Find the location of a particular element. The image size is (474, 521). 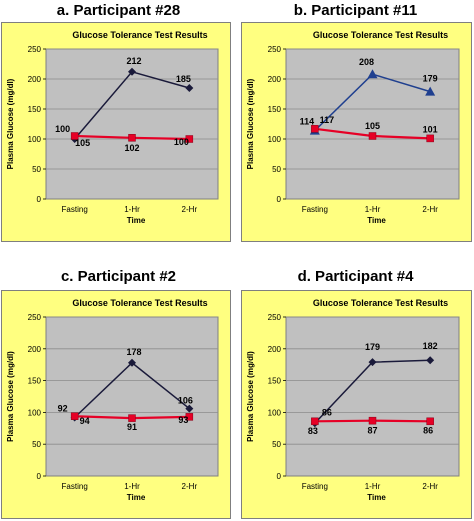

data-label: 100 is located at coordinates (181, 142).